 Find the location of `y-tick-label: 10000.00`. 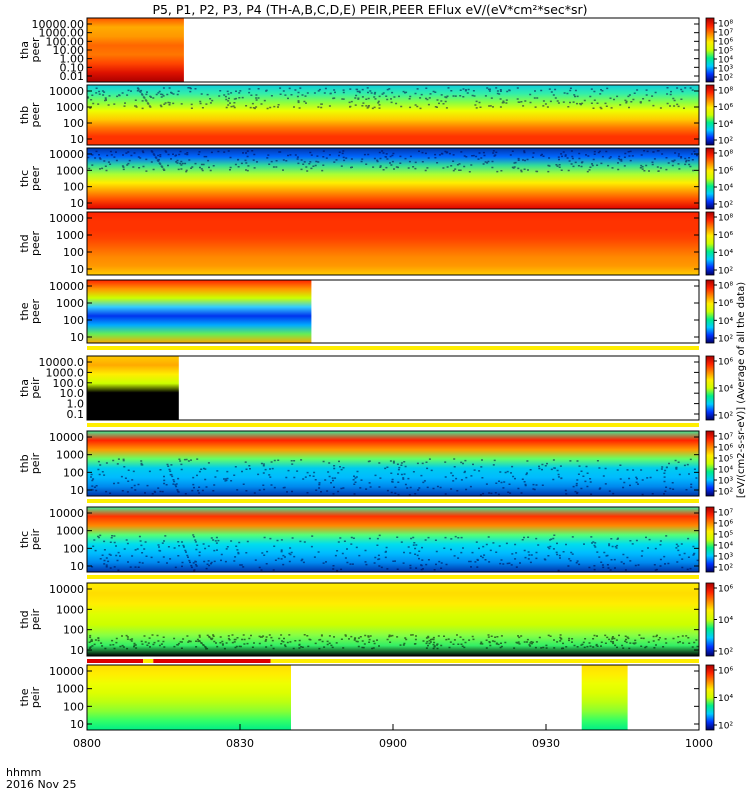

y-tick-label: 10000.00 is located at coordinates (58, 24).